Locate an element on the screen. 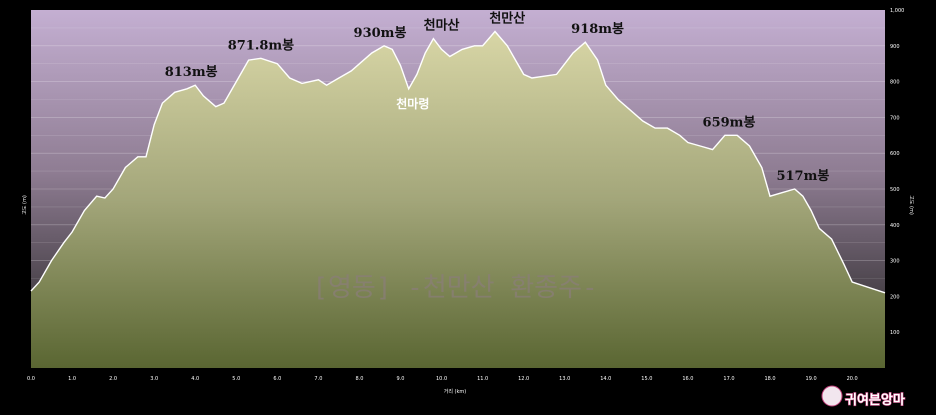 The width and height of the screenshot is (936, 415). x-tick-label: 17.0 is located at coordinates (728, 379).